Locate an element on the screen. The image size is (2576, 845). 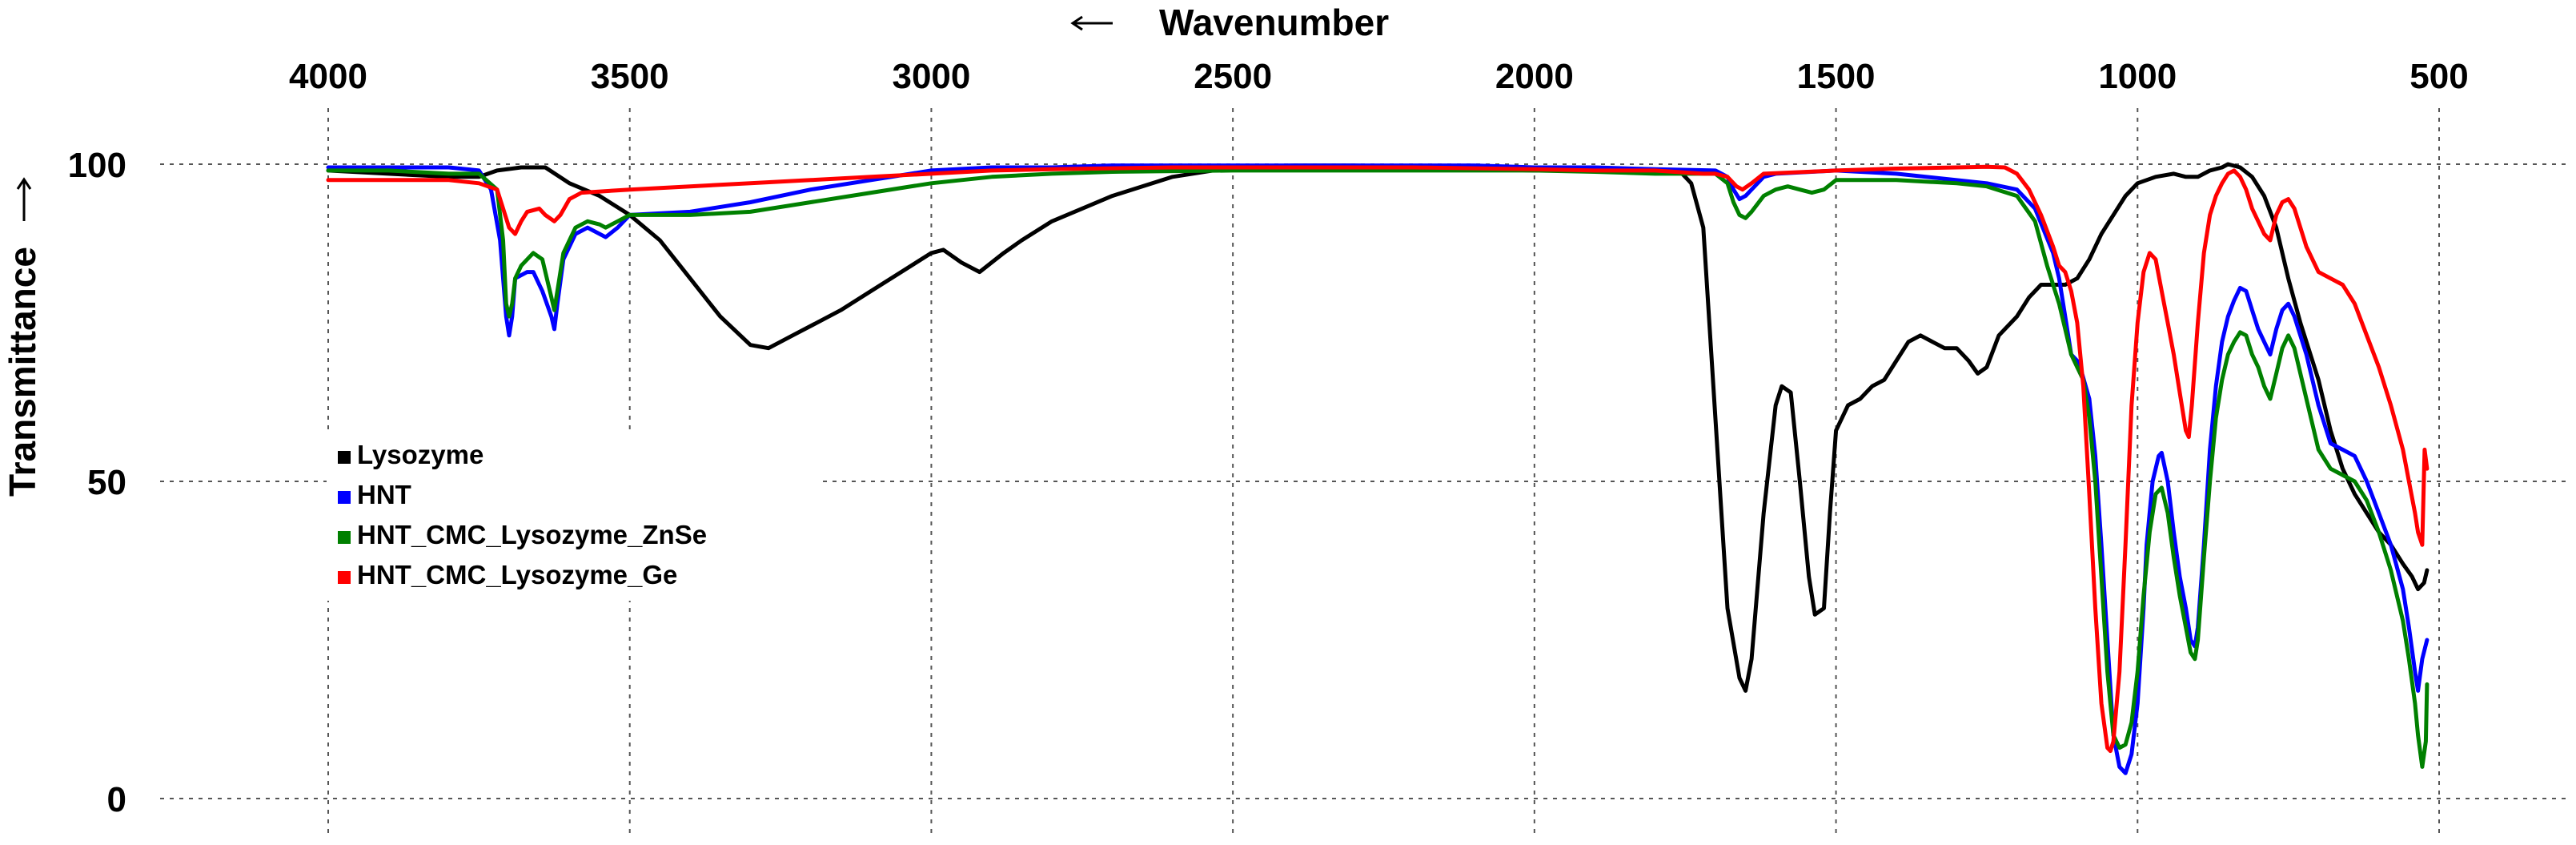
legend-background is located at coordinates (575, 517).